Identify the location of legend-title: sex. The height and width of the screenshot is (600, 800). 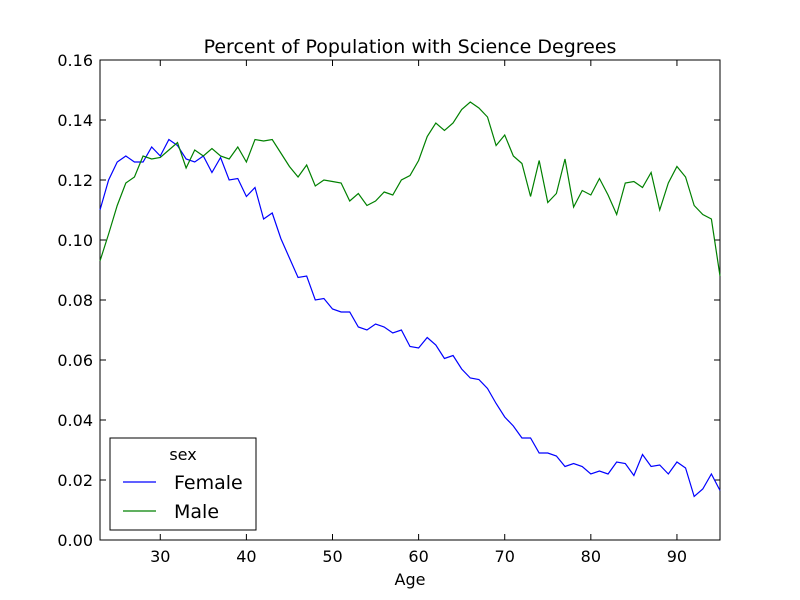
(182, 454).